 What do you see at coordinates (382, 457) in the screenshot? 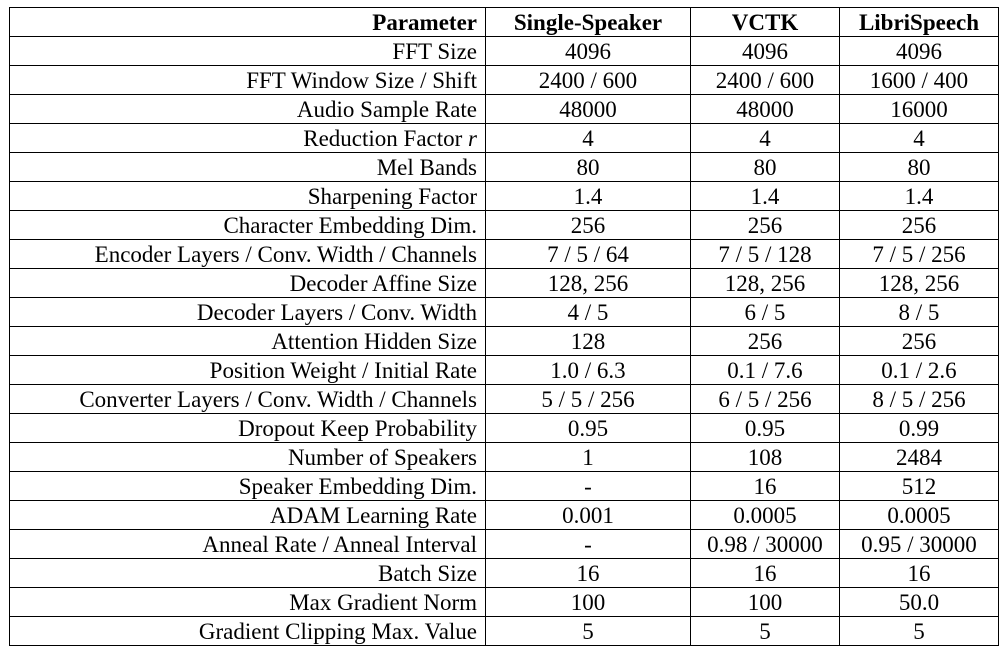
I see `parameter-name: Number of Speakers` at bounding box center [382, 457].